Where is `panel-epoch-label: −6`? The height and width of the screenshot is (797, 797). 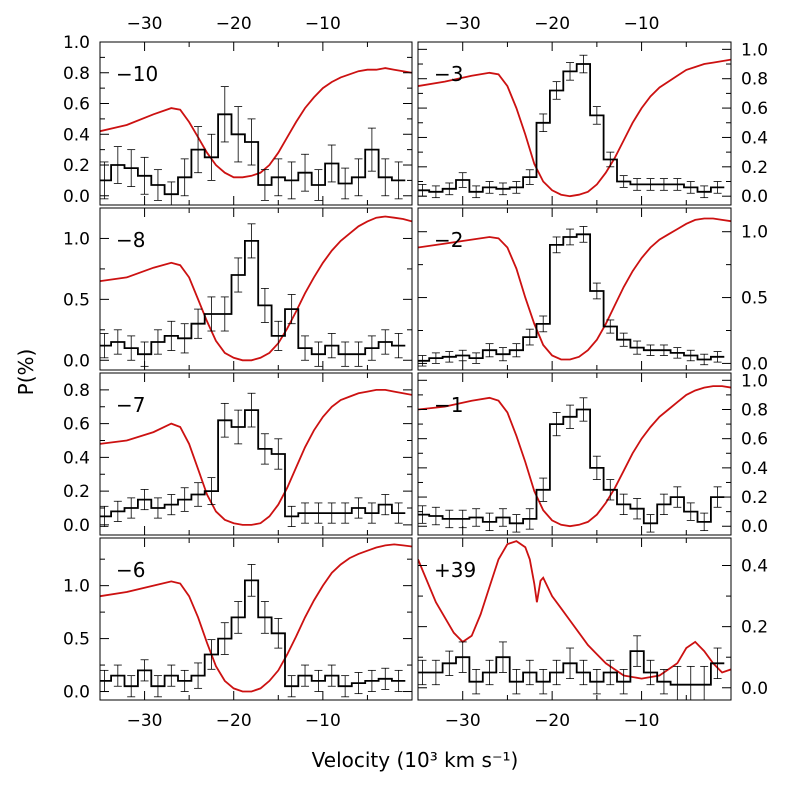 panel-epoch-label: −6 is located at coordinates (130, 570).